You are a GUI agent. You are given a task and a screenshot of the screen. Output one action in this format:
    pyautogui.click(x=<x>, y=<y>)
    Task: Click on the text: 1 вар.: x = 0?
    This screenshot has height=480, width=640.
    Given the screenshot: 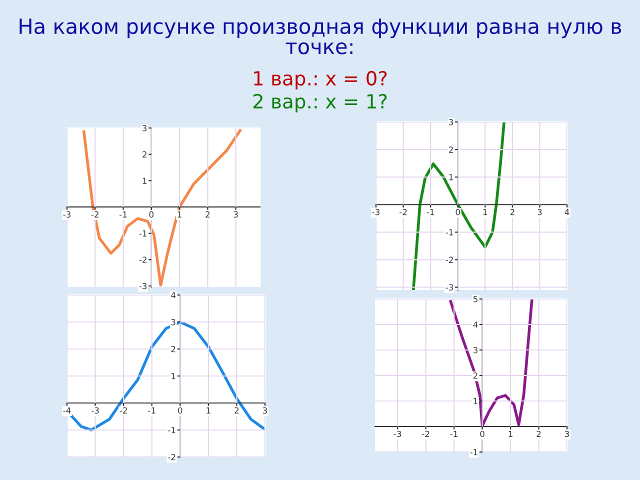 What is the action you would take?
    pyautogui.click(x=320, y=80)
    